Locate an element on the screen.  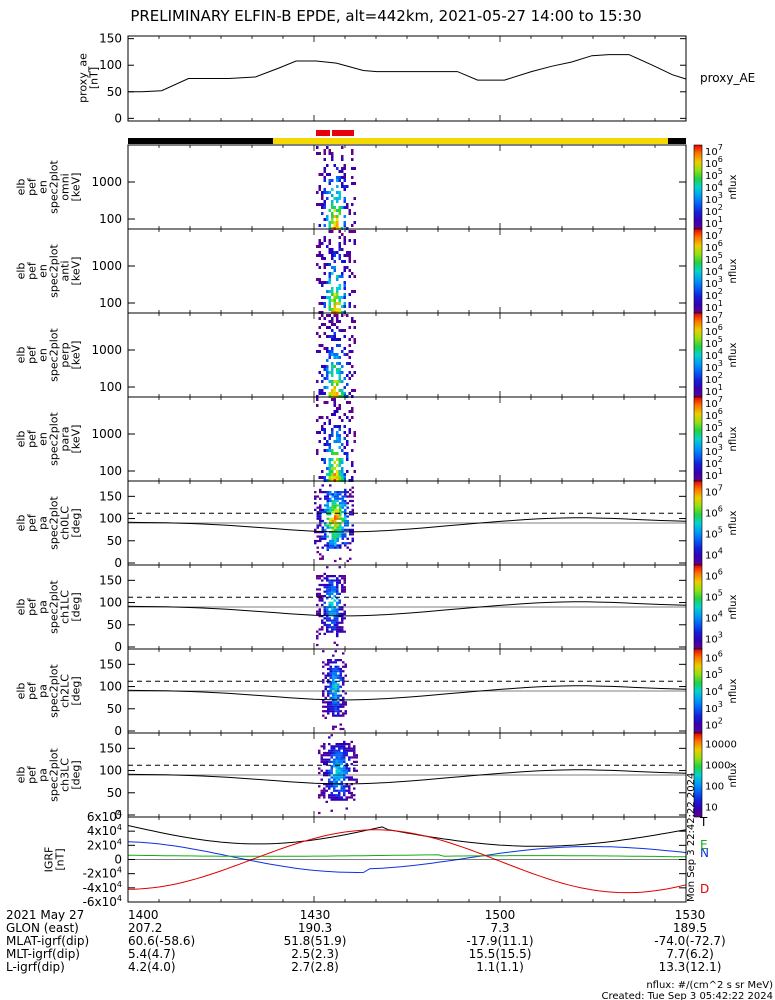
pa_ch0-ylabel-4: ch0LC is located at coordinates (65, 523).